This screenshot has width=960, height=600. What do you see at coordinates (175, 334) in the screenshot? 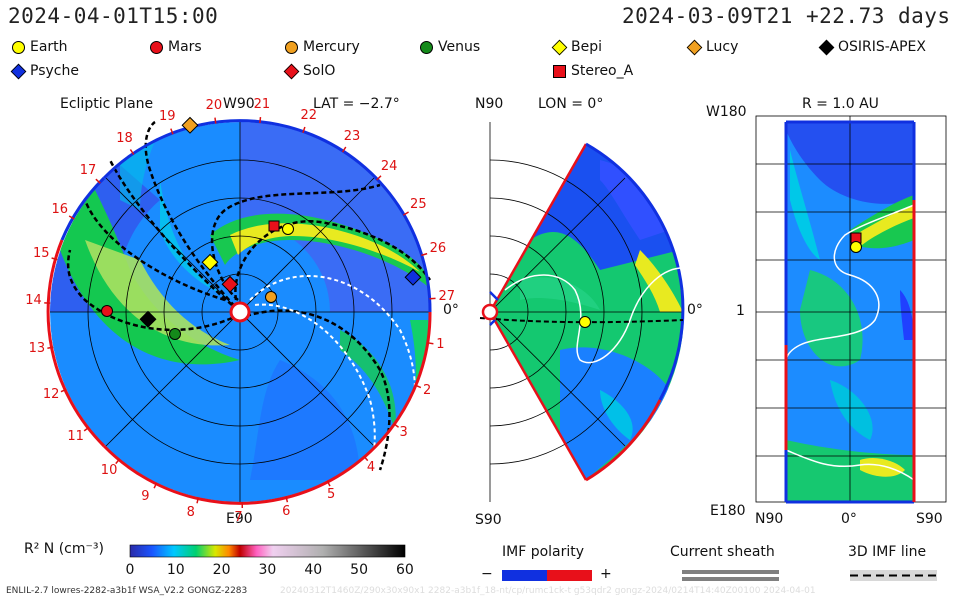
I see `venus-marker` at bounding box center [175, 334].